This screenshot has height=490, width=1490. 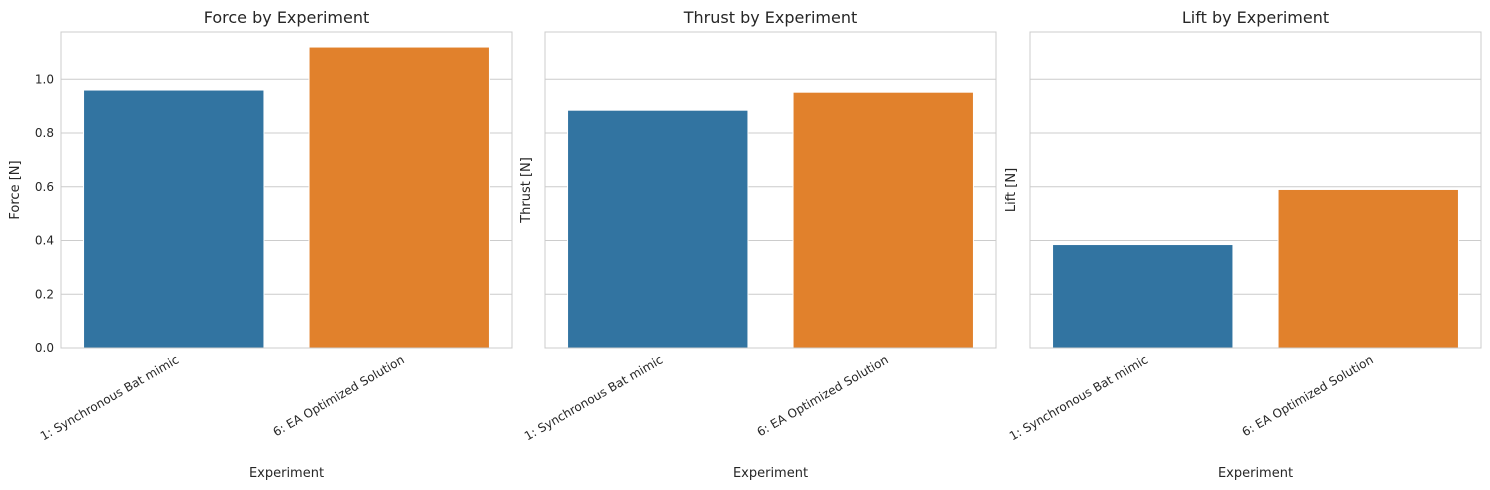 What do you see at coordinates (44, 241) in the screenshot?
I see `y-tick-label-1-2: 0.4` at bounding box center [44, 241].